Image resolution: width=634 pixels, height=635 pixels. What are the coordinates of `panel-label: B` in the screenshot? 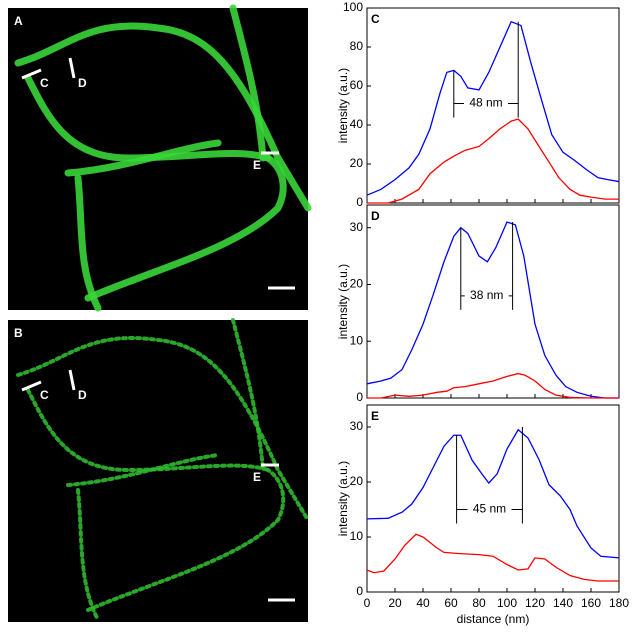 It's located at (18, 333).